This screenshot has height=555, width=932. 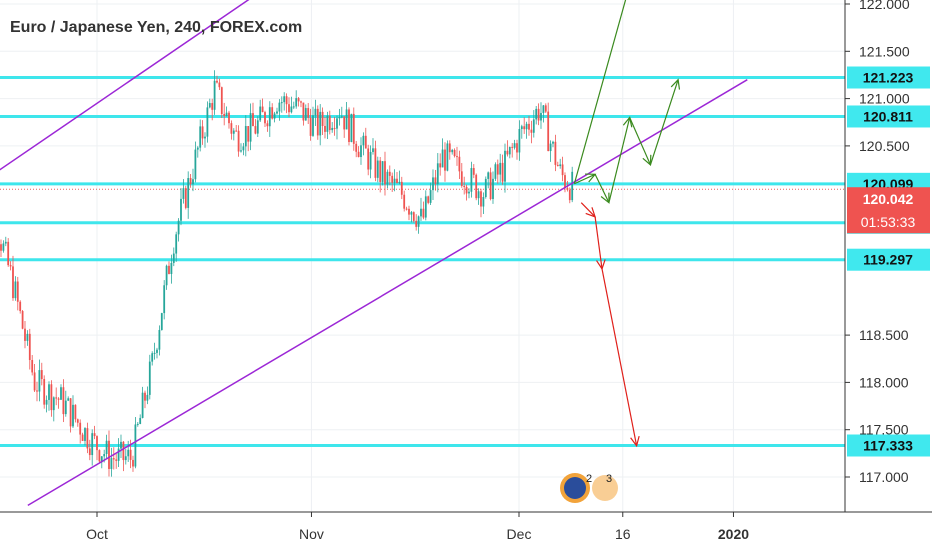 What do you see at coordinates (627, 224) in the screenshot?
I see `projection-arrows` at bounding box center [627, 224].